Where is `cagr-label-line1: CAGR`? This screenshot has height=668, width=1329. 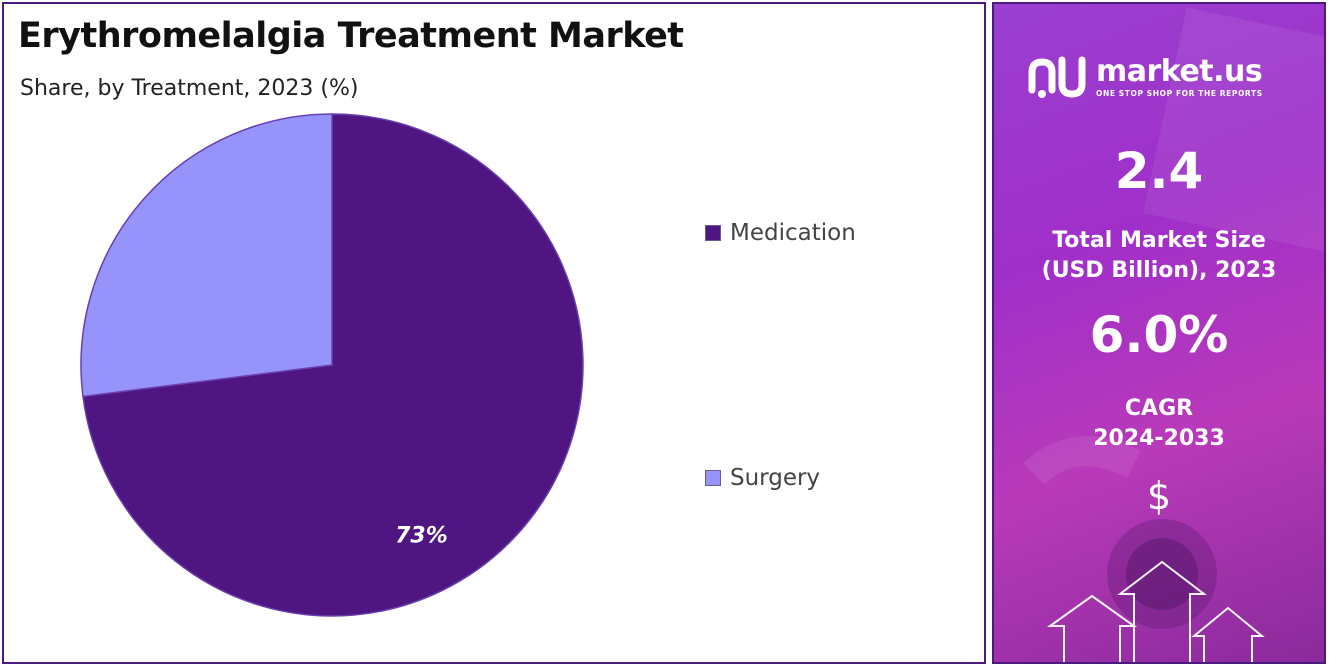 cagr-label-line1: CAGR is located at coordinates (1159, 408).